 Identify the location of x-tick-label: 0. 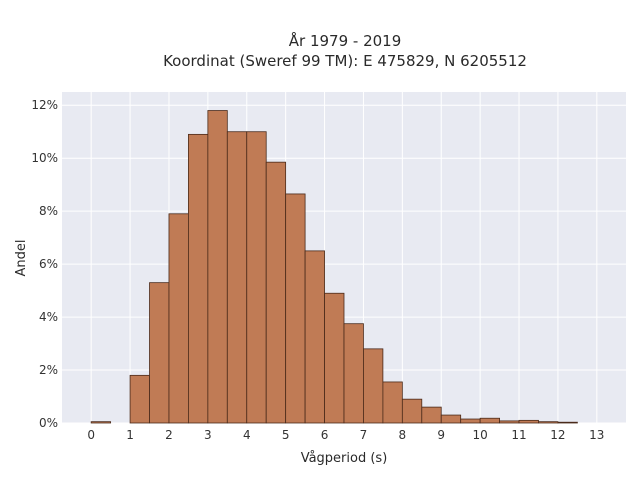
(91, 435).